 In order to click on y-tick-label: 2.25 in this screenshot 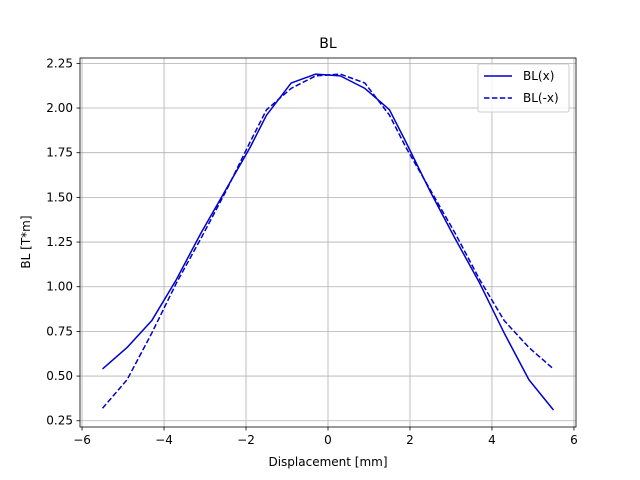, I will do `click(59, 63)`.